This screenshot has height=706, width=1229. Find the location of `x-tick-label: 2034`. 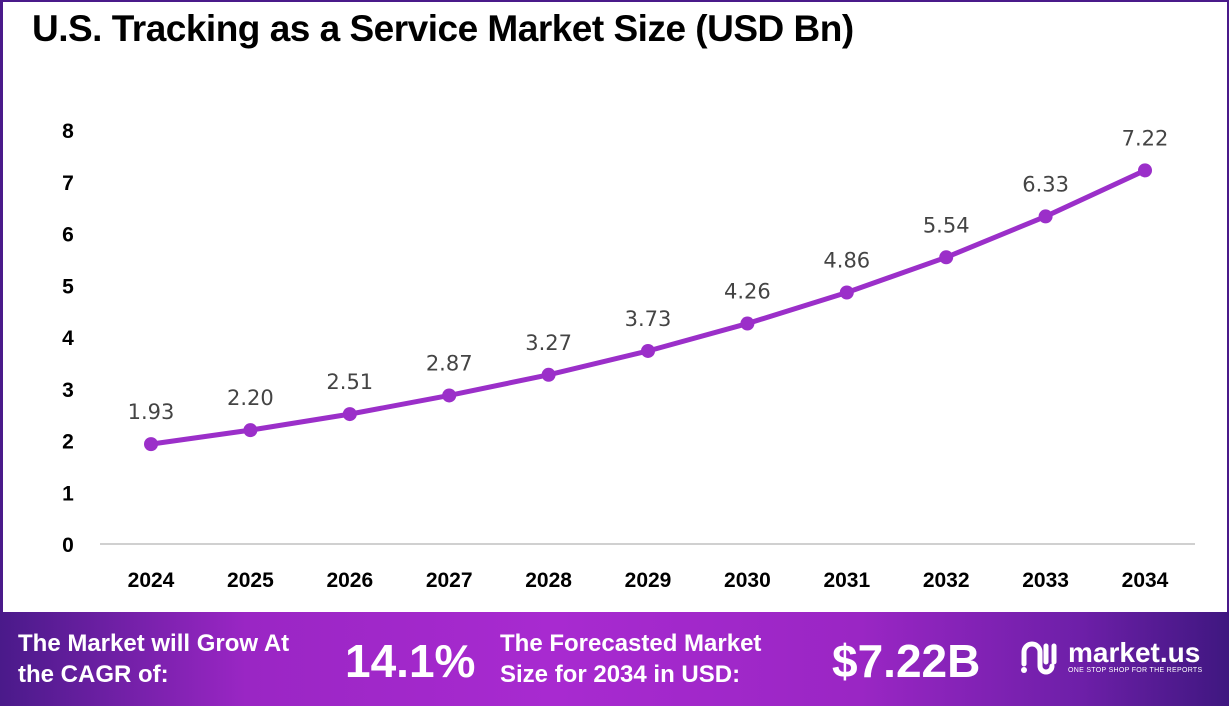

x-tick-label: 2034 is located at coordinates (1145, 580).